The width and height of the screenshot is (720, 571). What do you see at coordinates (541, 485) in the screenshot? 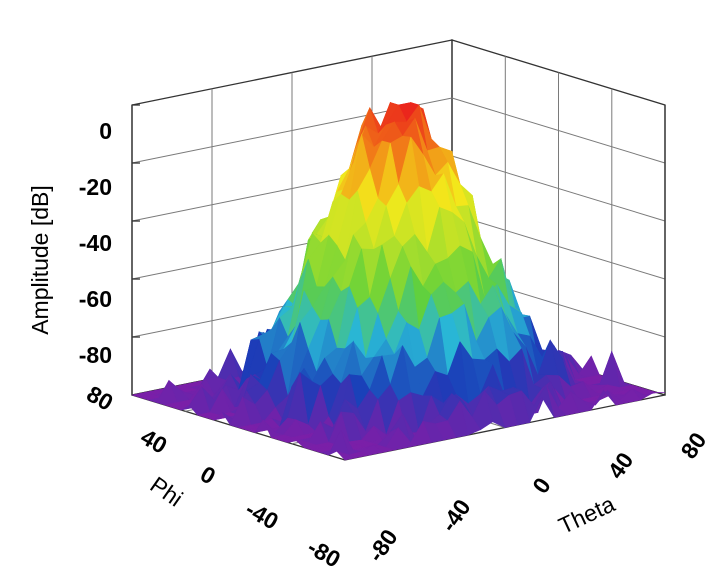
I see `theta-tick-2: 0` at bounding box center [541, 485].